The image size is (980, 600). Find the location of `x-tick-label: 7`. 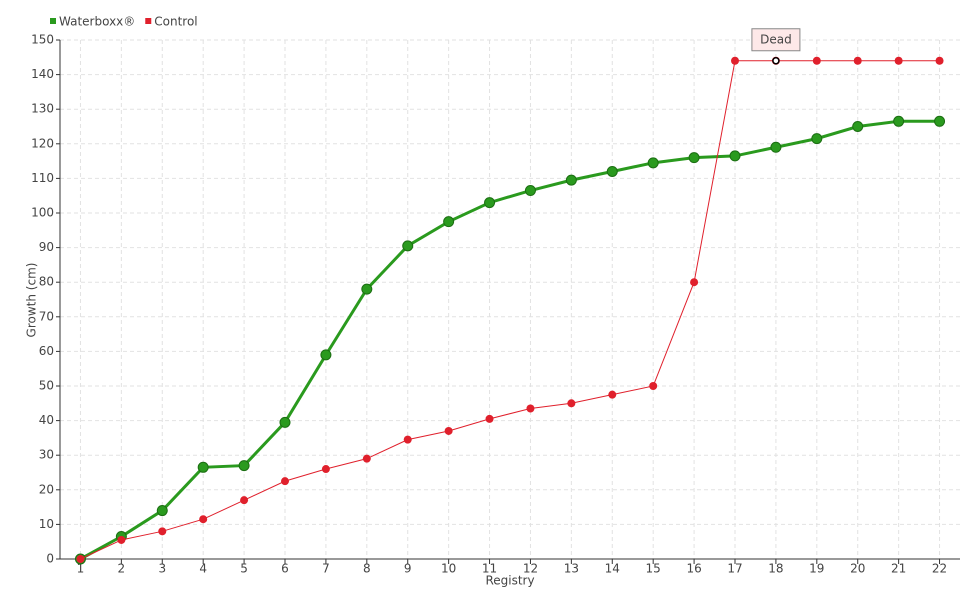

x-tick-label: 7 is located at coordinates (326, 569).